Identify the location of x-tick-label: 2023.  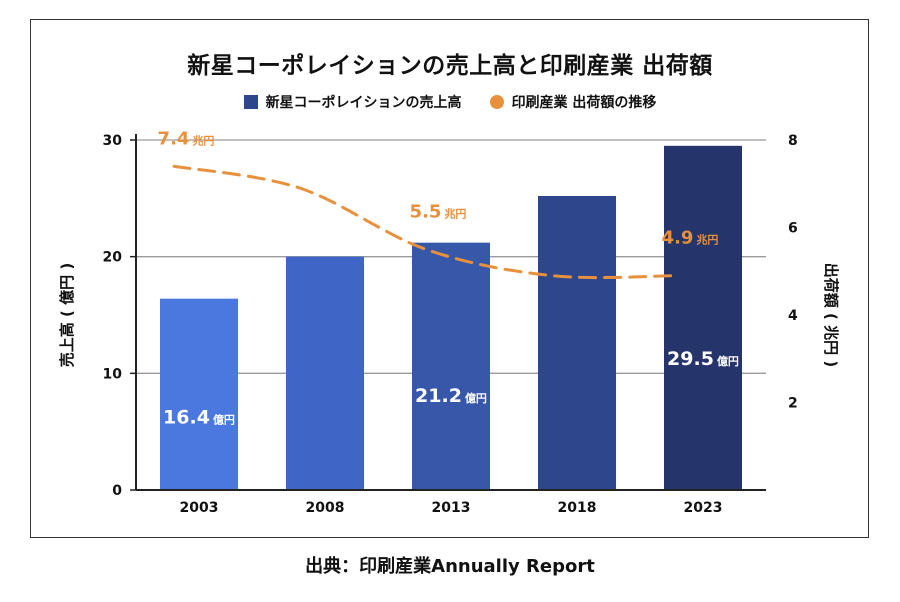
(703, 508).